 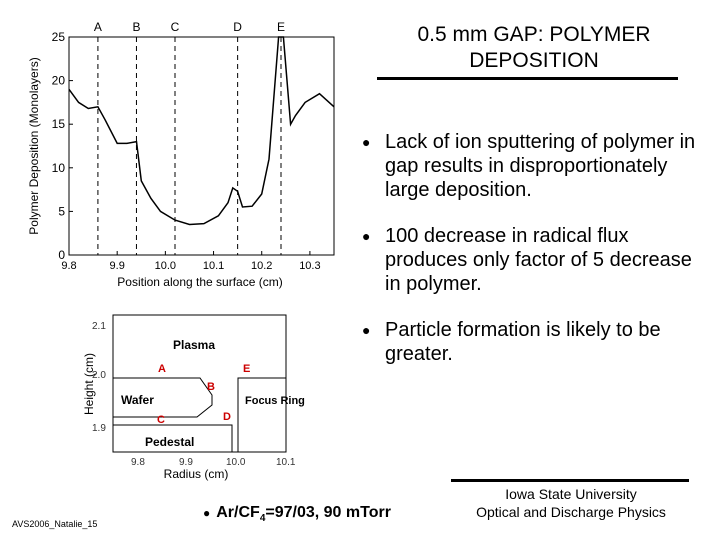 I want to click on wafer-surface, so click(x=163, y=397).